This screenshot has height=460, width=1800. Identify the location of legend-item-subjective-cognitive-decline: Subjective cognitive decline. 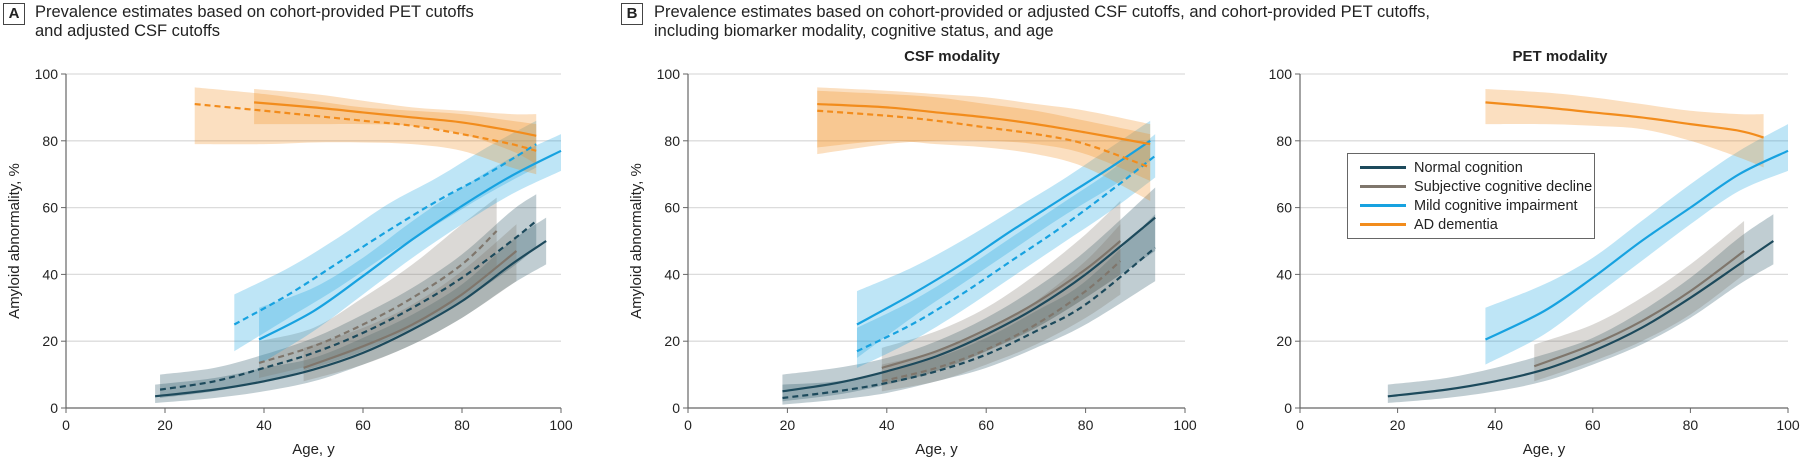
(1471, 186).